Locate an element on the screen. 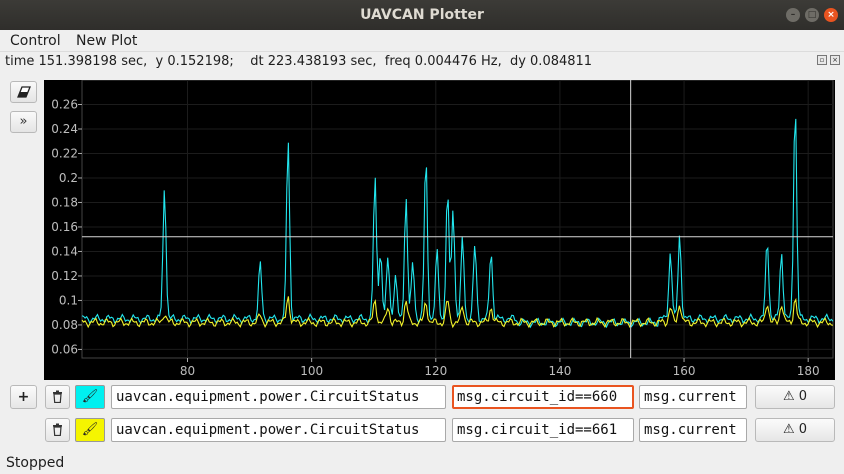 This screenshot has height=474, width=844. y-tick-label: 0.12 is located at coordinates (64, 276).